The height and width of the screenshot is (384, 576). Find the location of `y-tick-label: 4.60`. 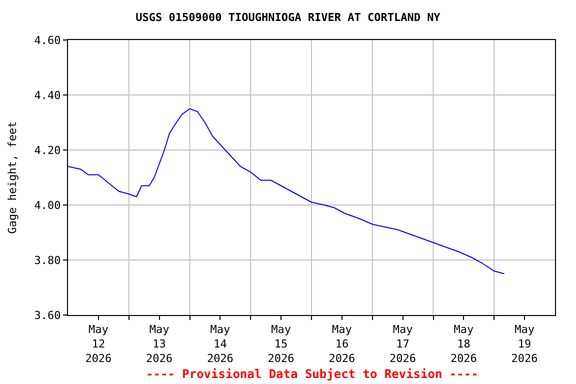

y-tick-label: 4.60 is located at coordinates (47, 40).